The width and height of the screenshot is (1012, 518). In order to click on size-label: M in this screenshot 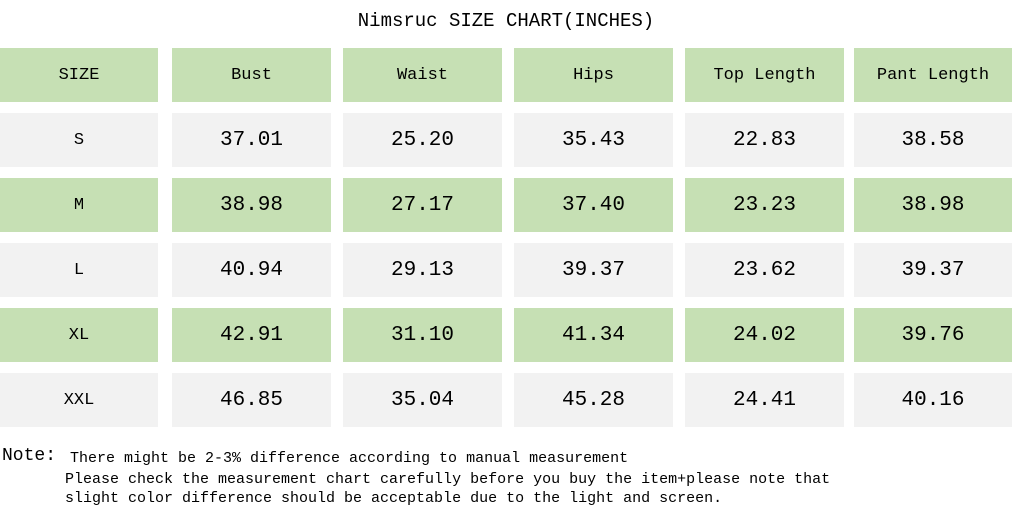, I will do `click(79, 205)`.